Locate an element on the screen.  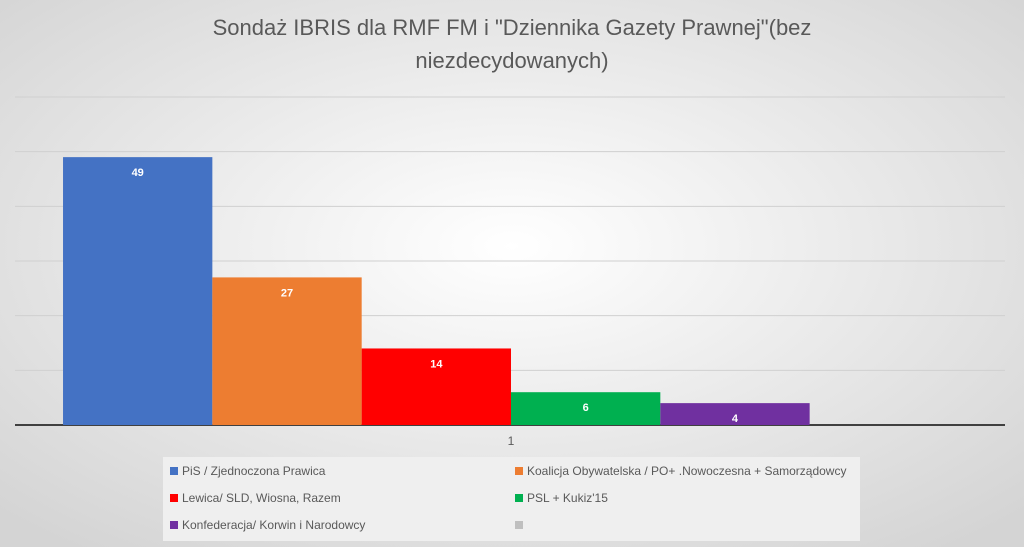
data-label: 6 is located at coordinates (586, 408).